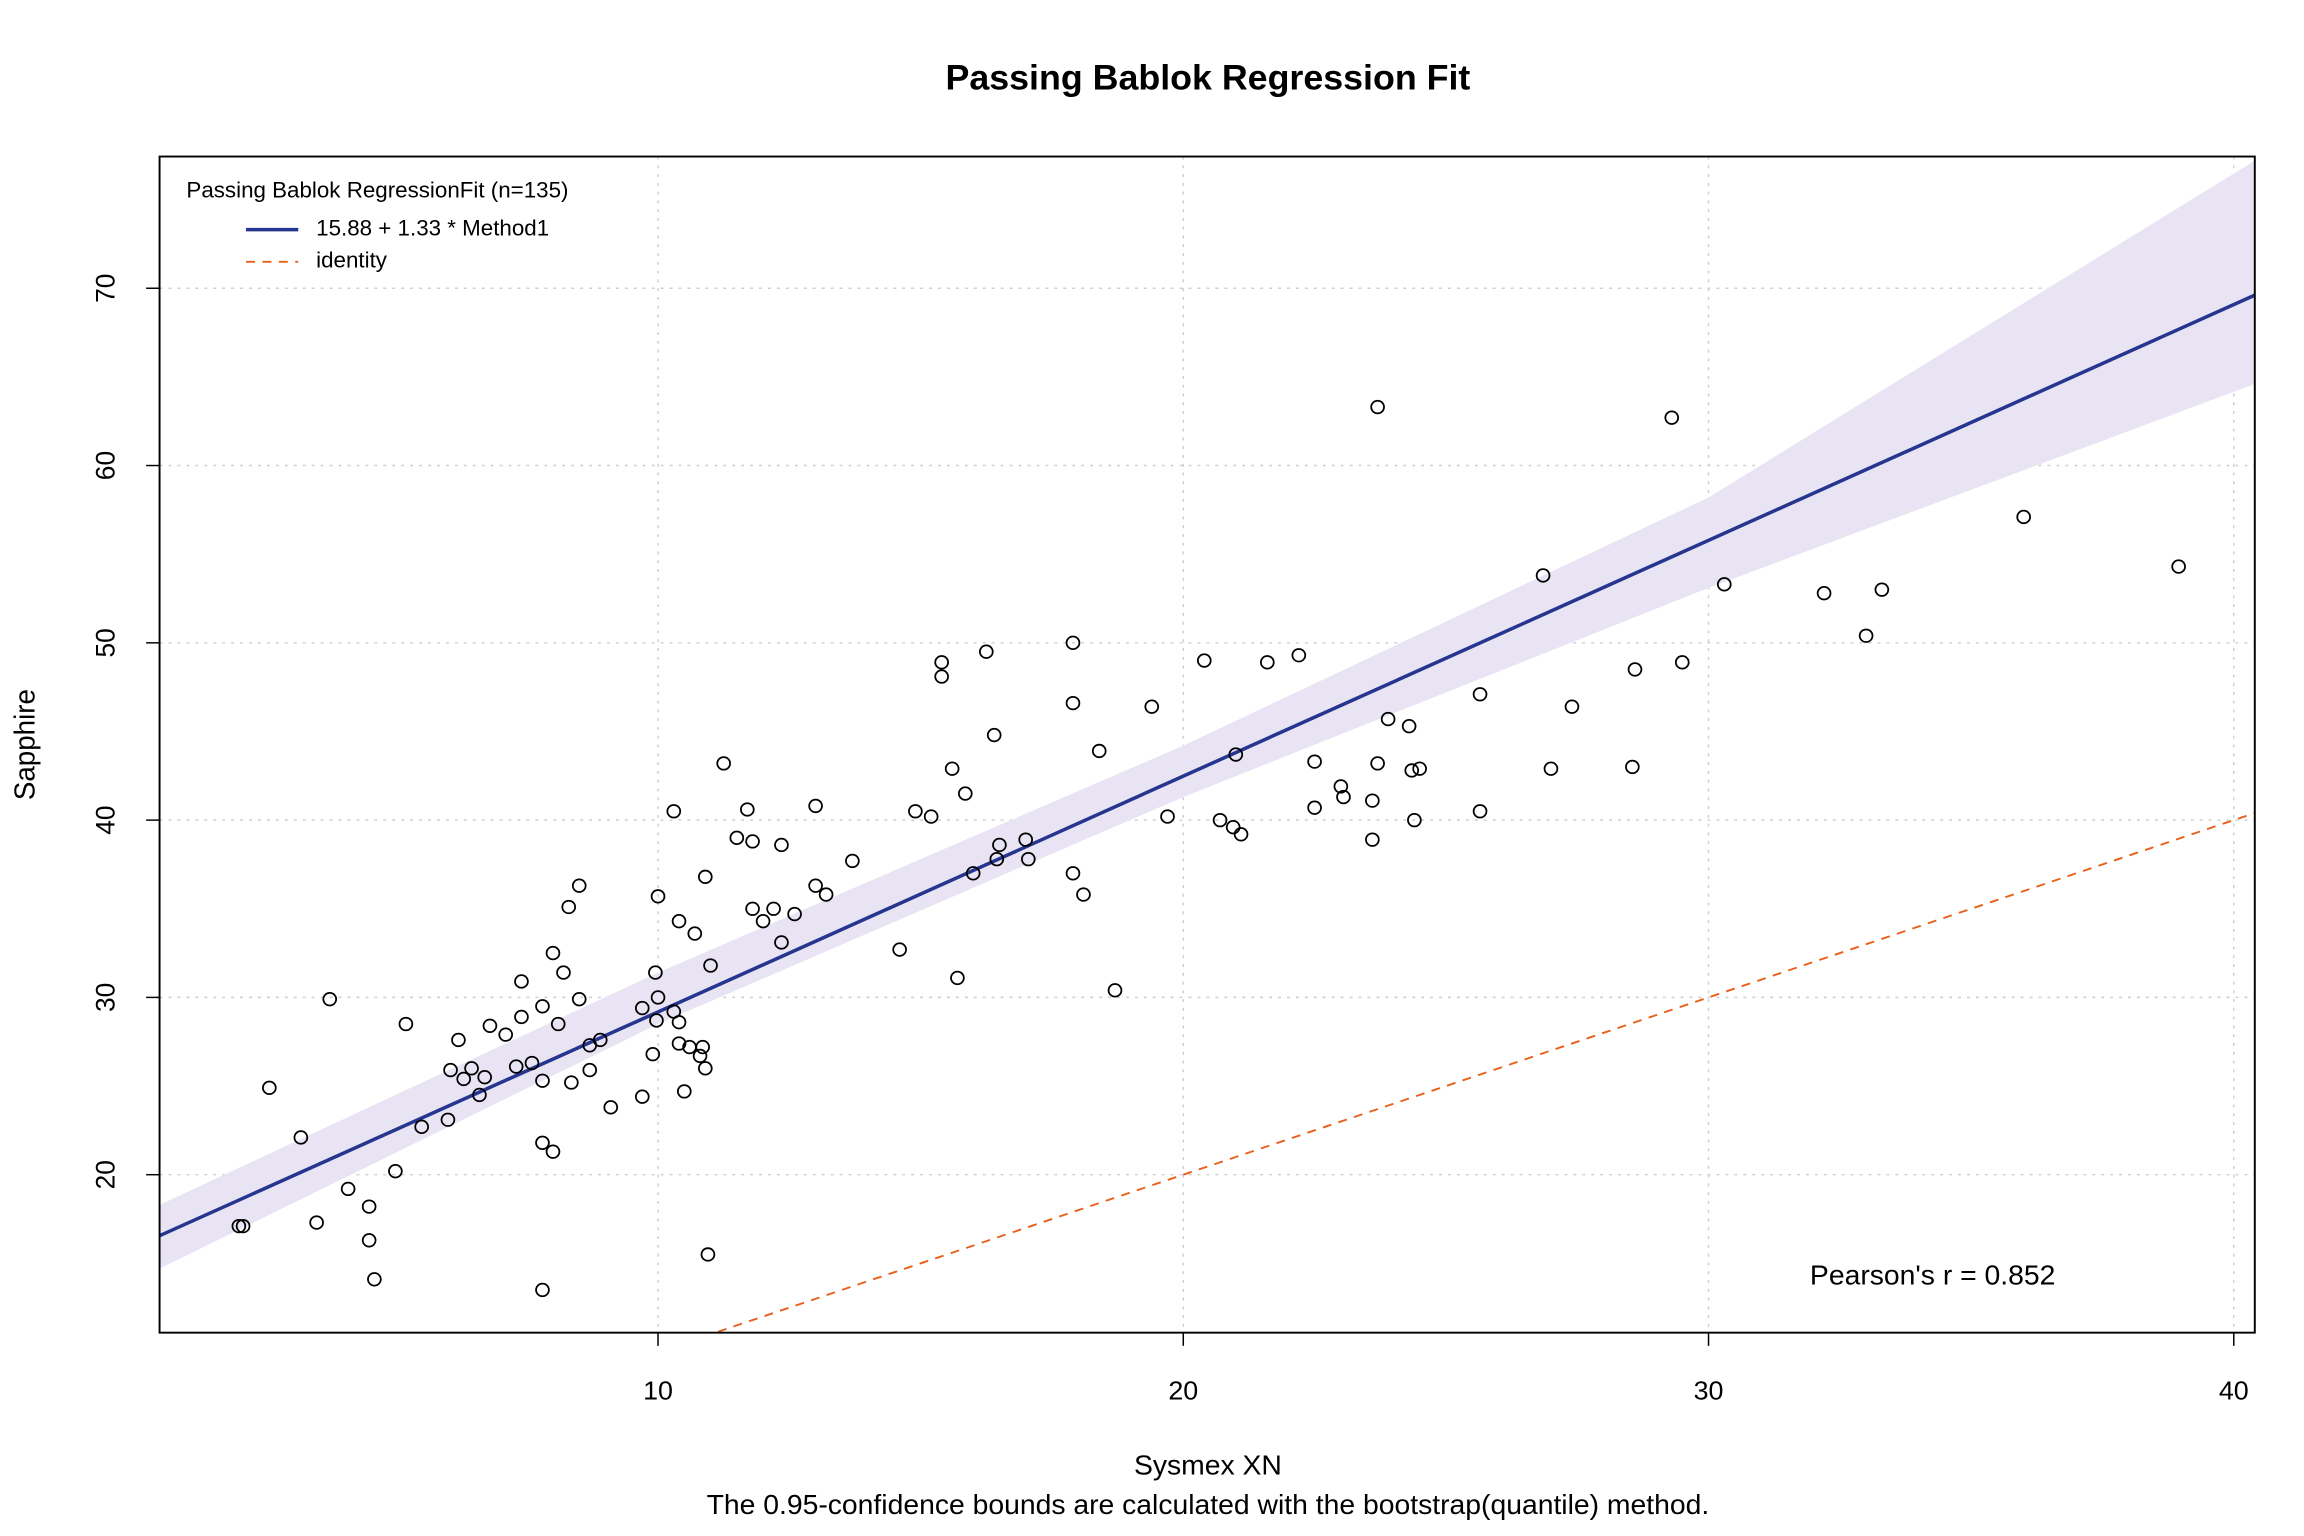 The image size is (2304, 1536). I want to click on y-tick-label: 70, so click(105, 288).